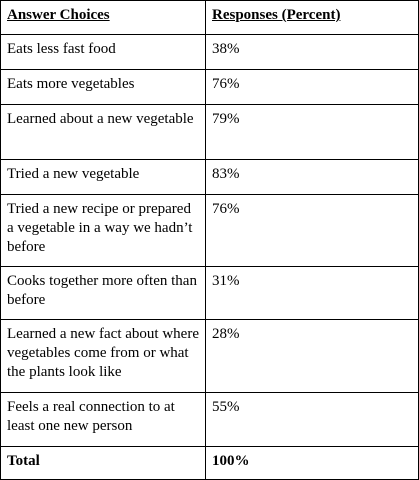 This screenshot has width=419, height=480. I want to click on table-total-row: Total 100%, so click(209, 463).